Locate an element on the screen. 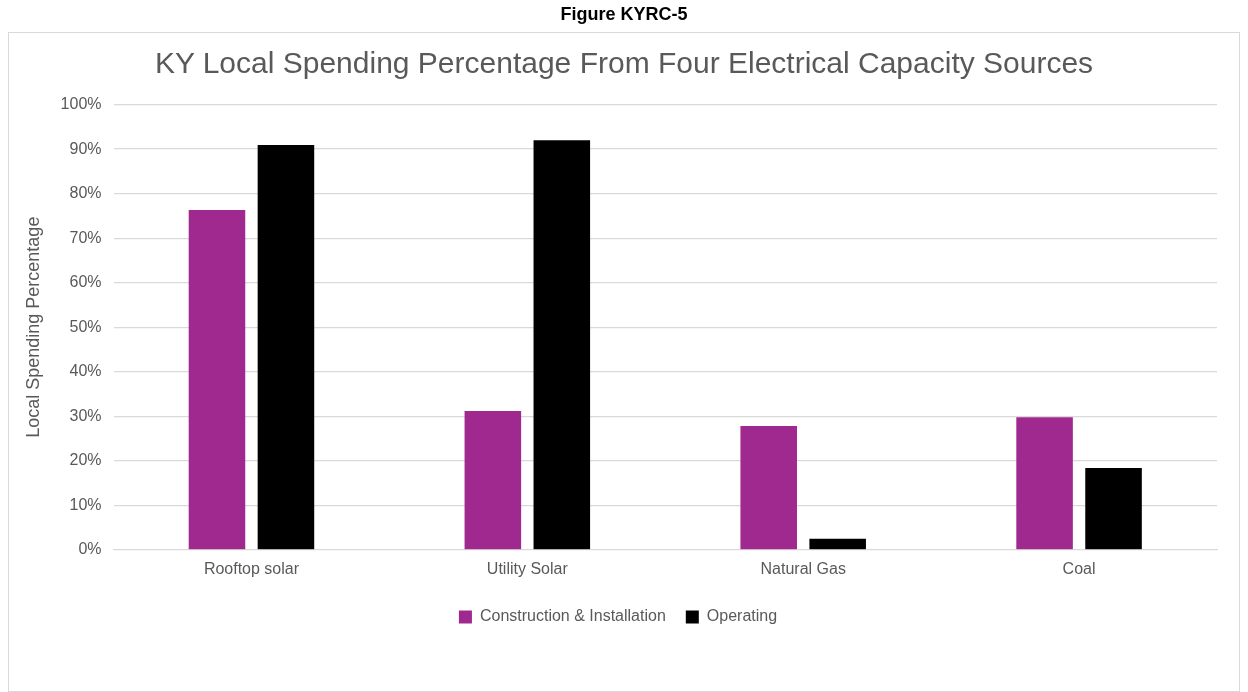  y-tick-label: 0% is located at coordinates (90, 549).